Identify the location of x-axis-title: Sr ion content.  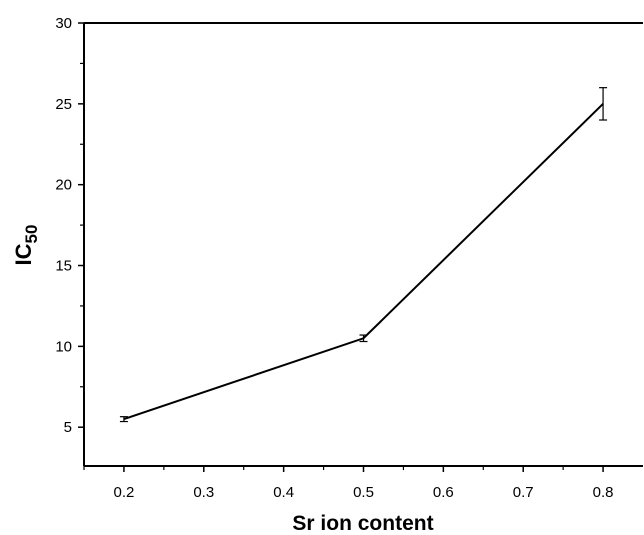
(362, 523).